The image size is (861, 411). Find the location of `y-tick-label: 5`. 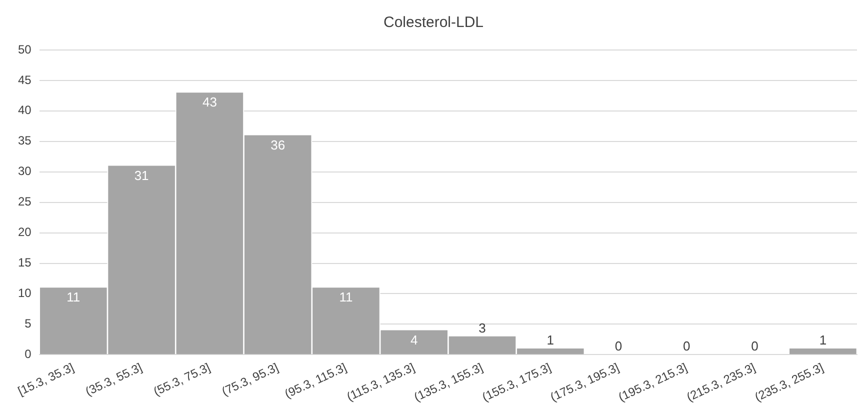

y-tick-label: 5 is located at coordinates (28, 323).